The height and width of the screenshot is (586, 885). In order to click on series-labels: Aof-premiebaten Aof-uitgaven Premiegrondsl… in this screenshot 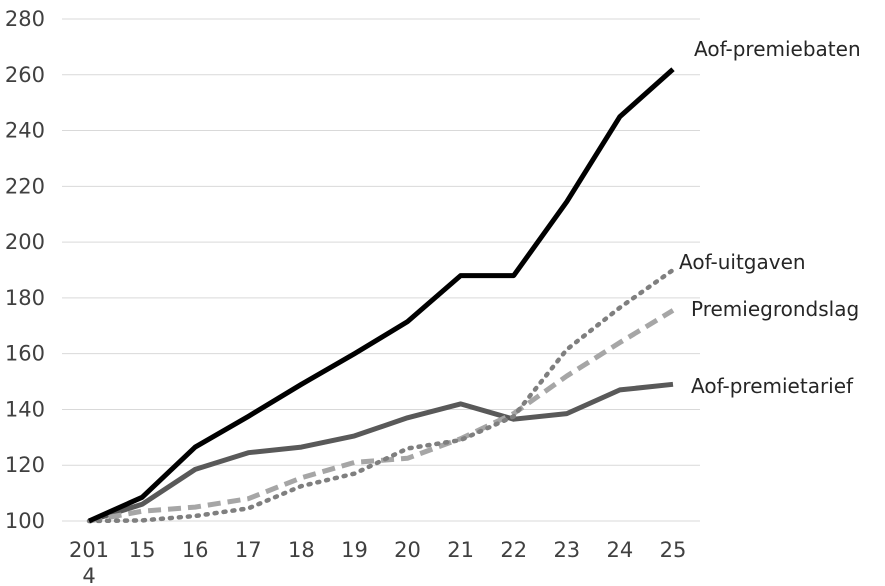, I will do `click(770, 217)`.